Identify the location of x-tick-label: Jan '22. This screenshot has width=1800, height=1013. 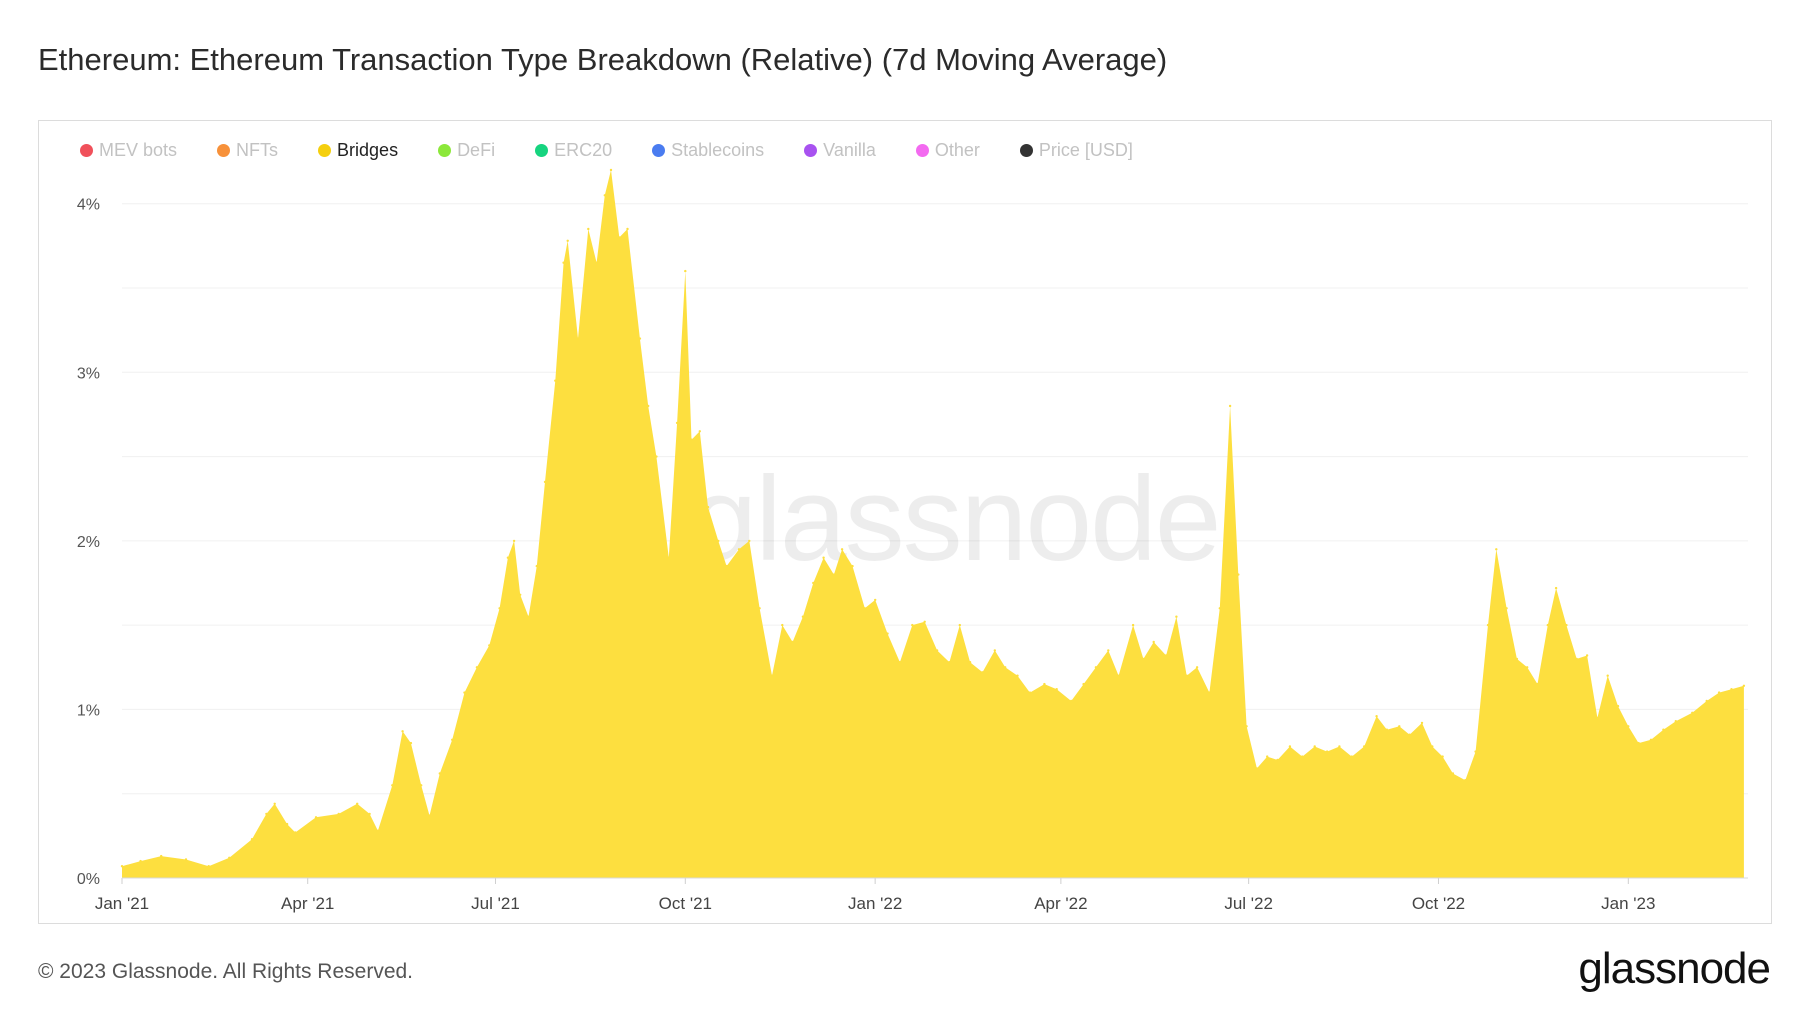
(875, 903).